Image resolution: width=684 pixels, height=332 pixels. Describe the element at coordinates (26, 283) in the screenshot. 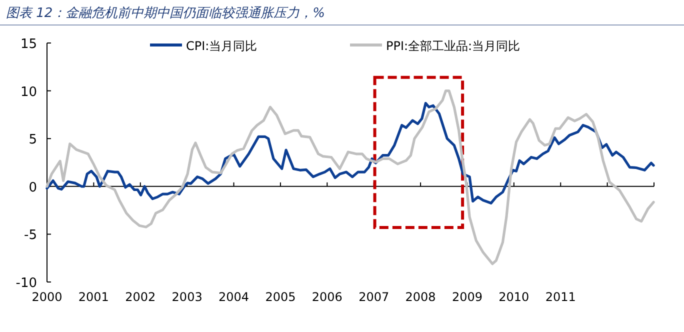

I see `y-tick-label: -10` at that location.